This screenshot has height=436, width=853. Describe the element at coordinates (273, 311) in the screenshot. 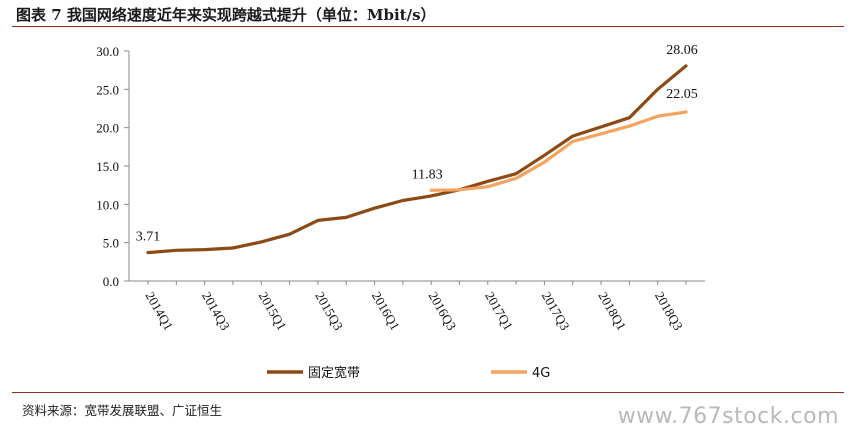

I see `x-tick-label: 2015Q1` at that location.